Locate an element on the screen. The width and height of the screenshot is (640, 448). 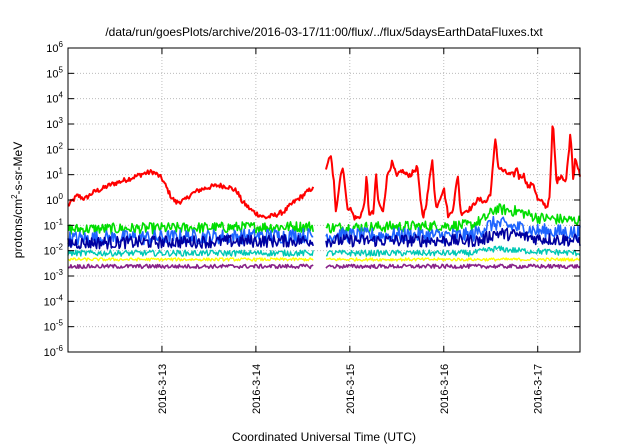
y-tick-label: 10⁰ is located at coordinates (54, 199).